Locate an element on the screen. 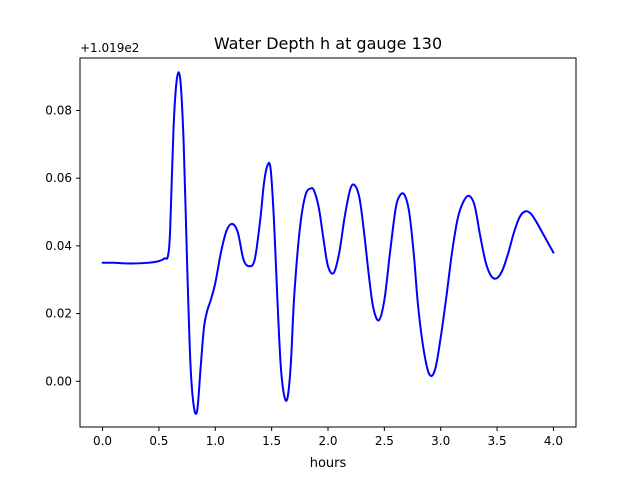 This screenshot has width=640, height=480. x-tick-label: 1.5 is located at coordinates (271, 441).